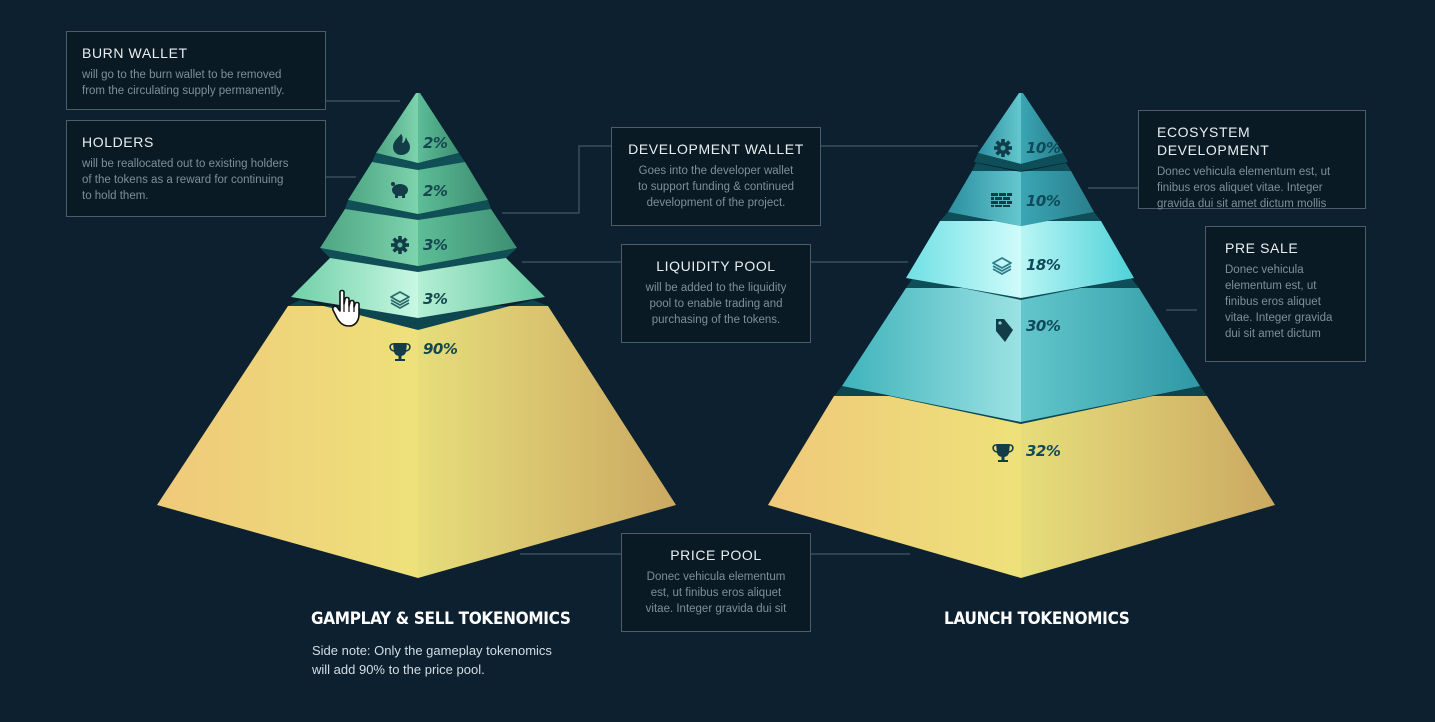  What do you see at coordinates (1273, 334) in the screenshot?
I see `callout-line: dui sit amet dictum` at bounding box center [1273, 334].